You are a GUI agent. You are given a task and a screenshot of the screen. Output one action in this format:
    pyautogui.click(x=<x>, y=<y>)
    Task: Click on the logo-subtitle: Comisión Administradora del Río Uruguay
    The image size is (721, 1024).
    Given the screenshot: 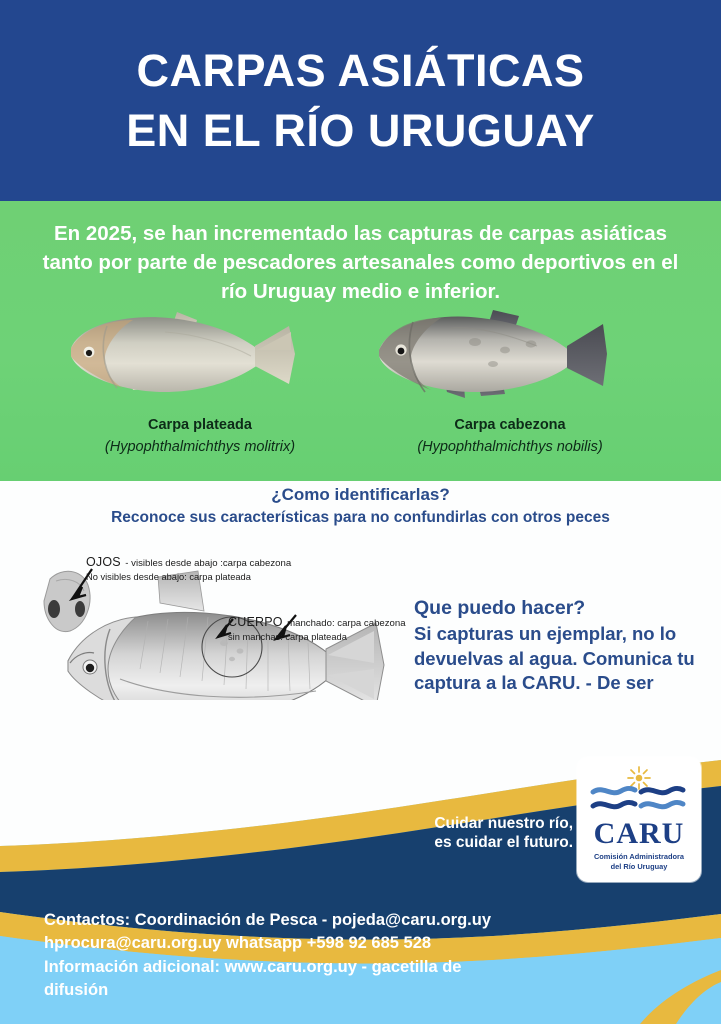 What is the action you would take?
    pyautogui.click(x=639, y=862)
    